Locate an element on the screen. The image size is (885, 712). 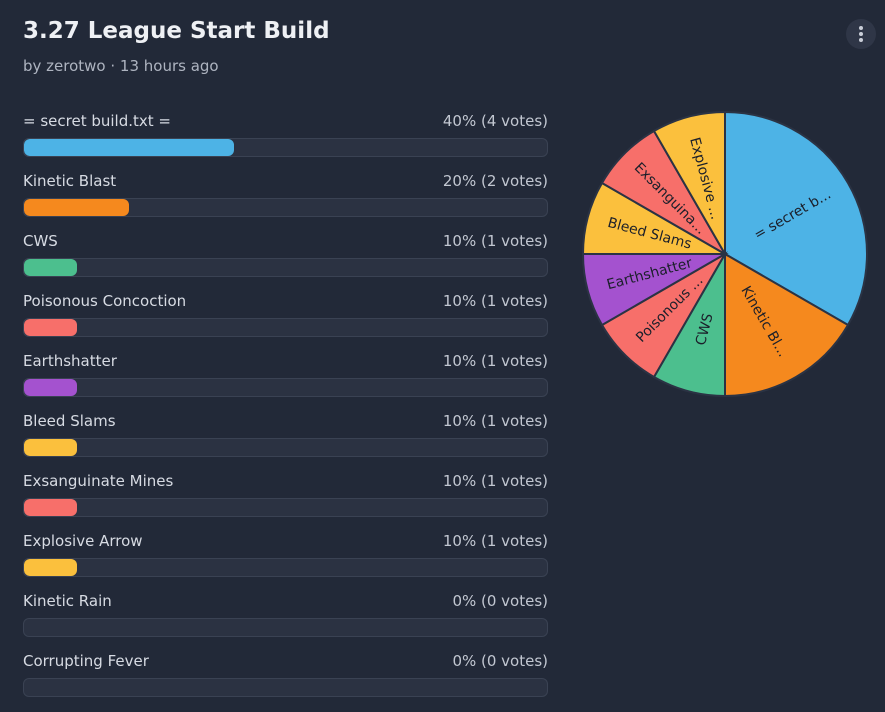
poll-option: Corrupting Fever 0% (0 votes) is located at coordinates (285, 682).